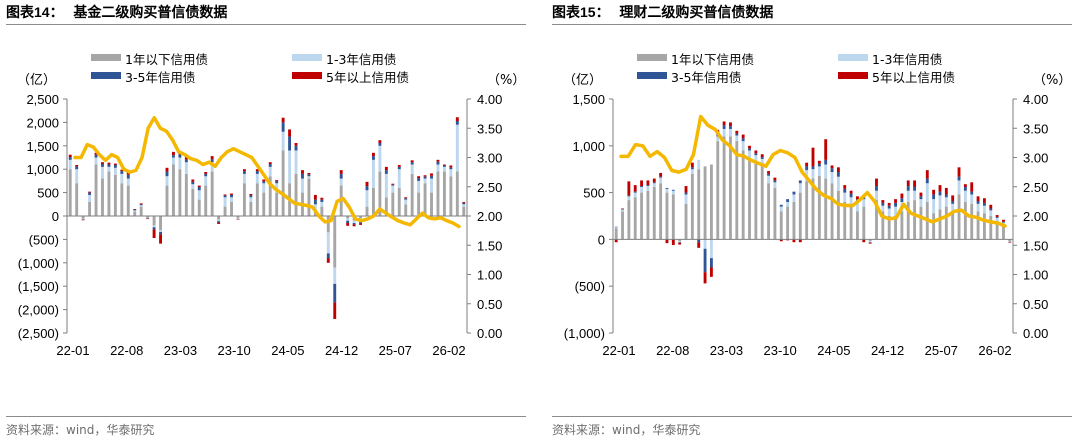 The height and width of the screenshot is (438, 1080). What do you see at coordinates (126, 350) in the screenshot?
I see `x-tick-label: 22-08` at bounding box center [126, 350].